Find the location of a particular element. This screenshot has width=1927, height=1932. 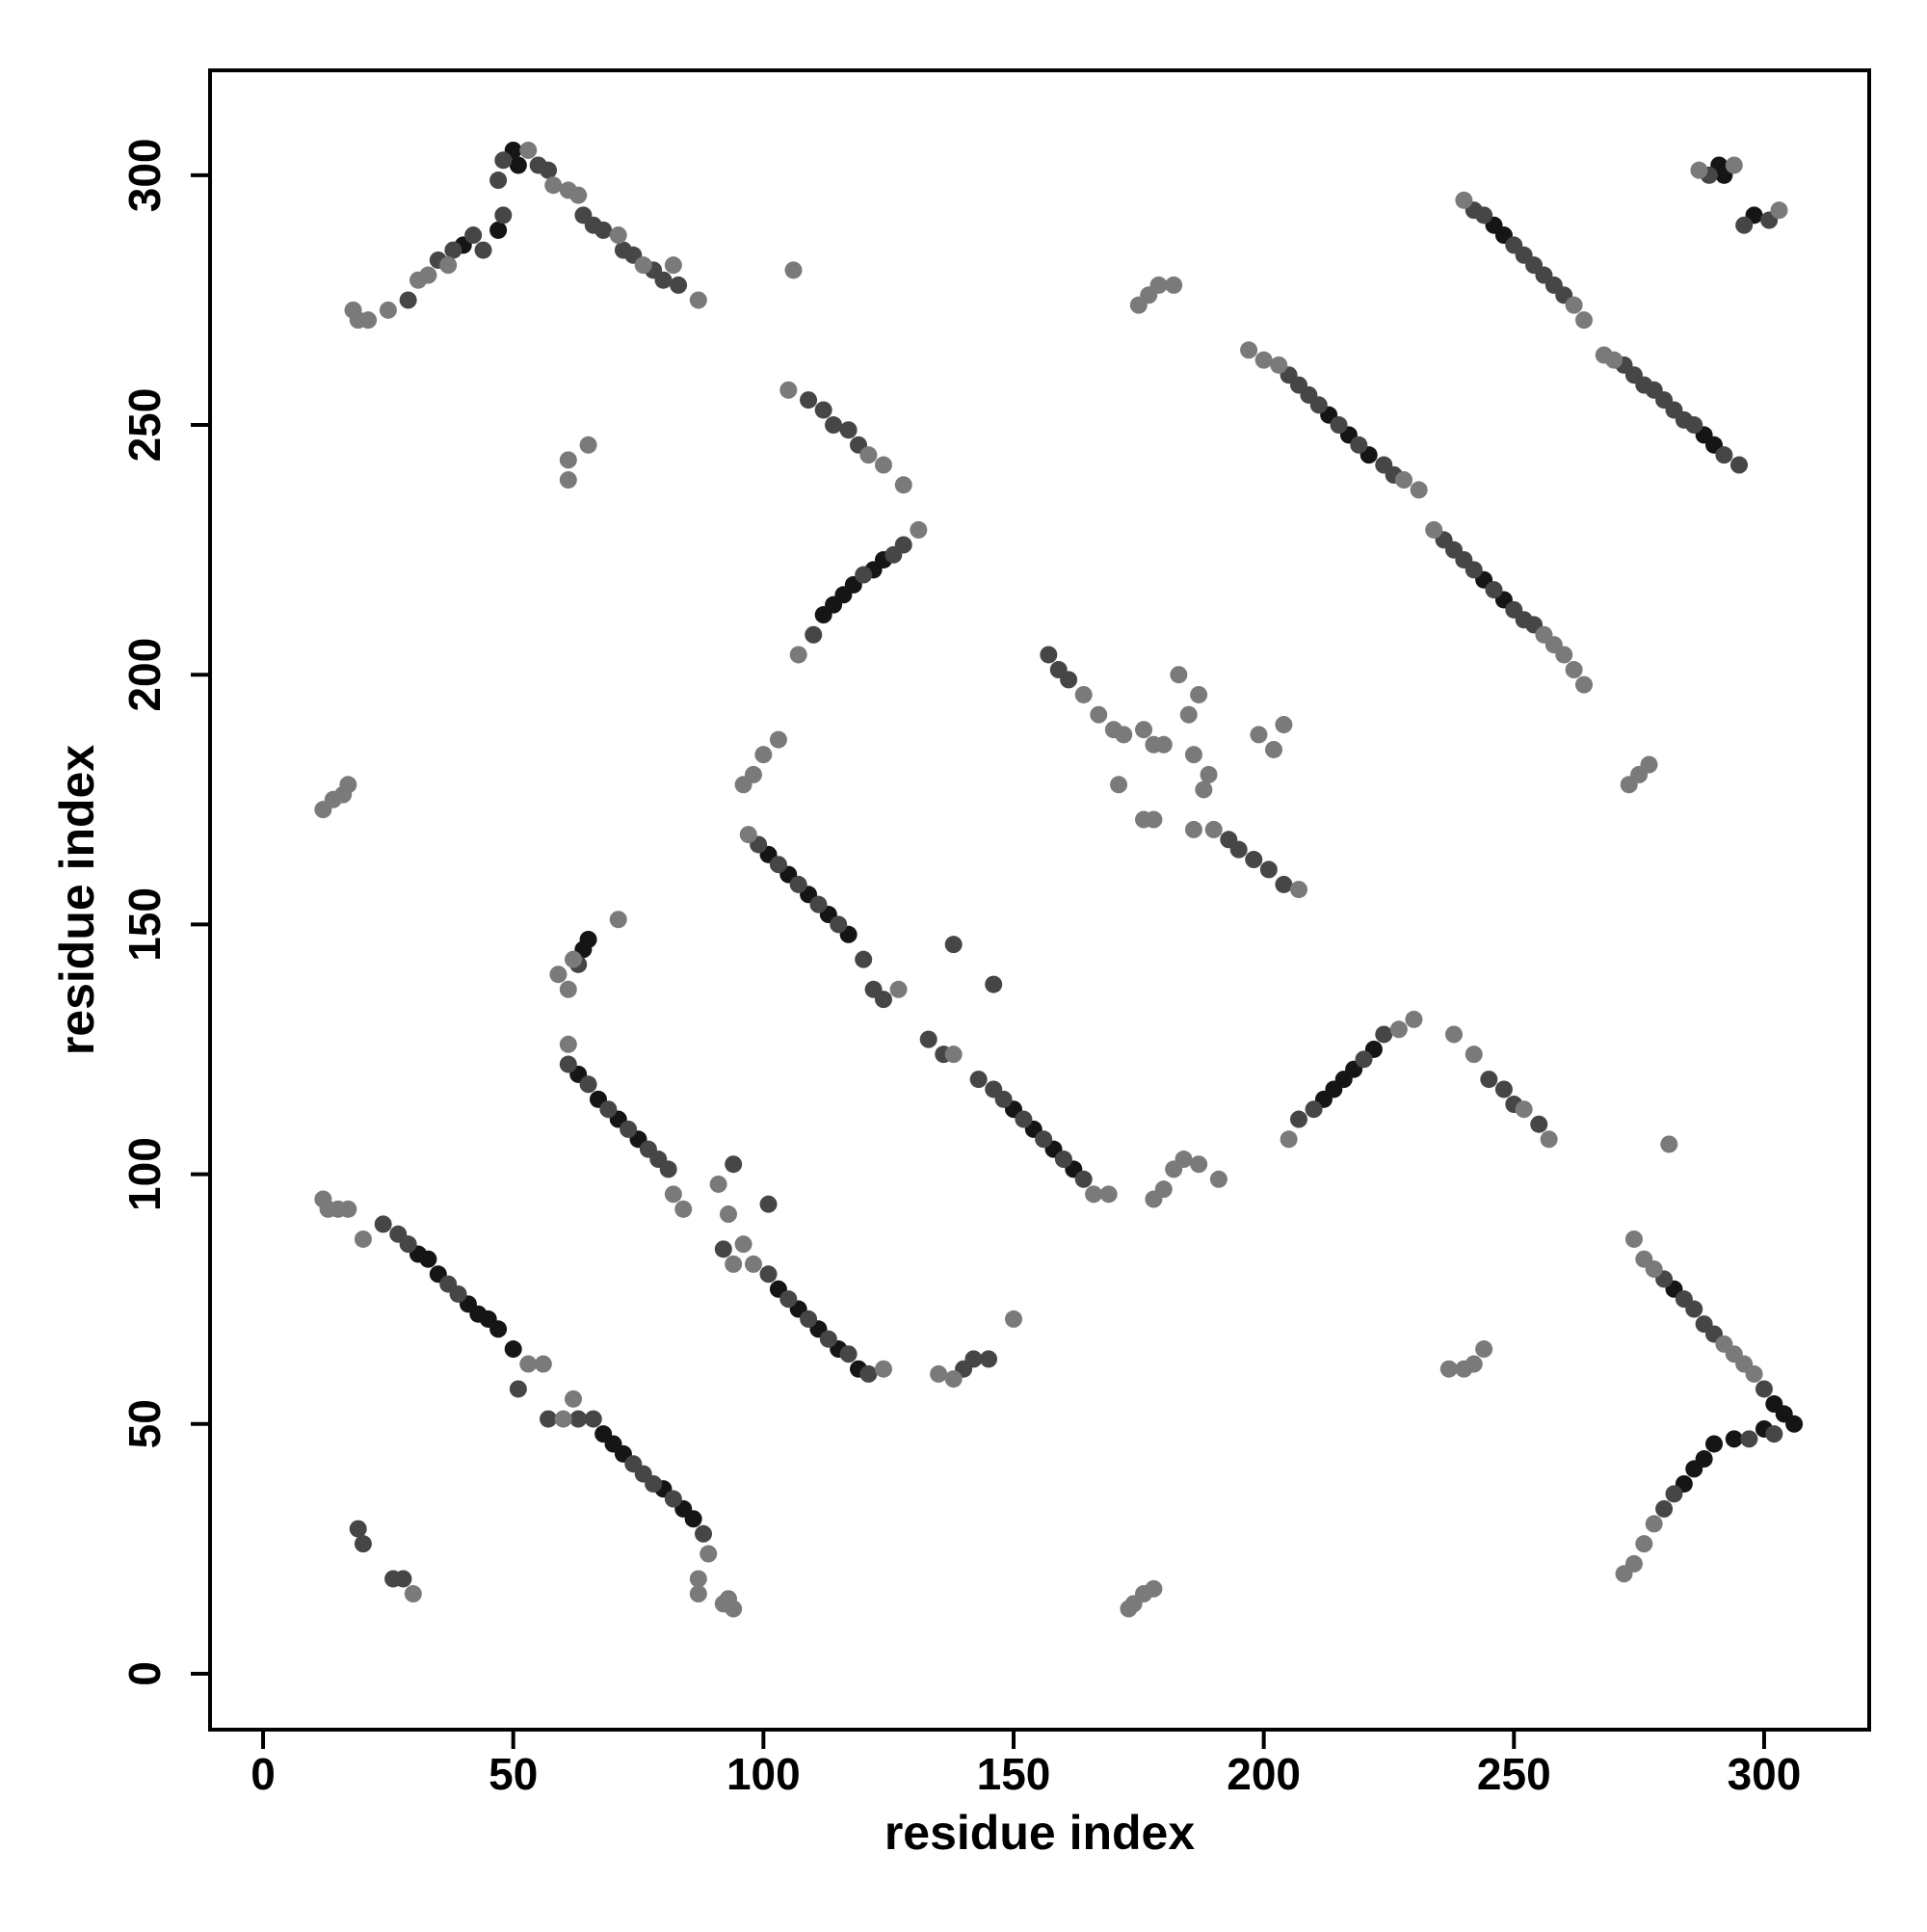

y-tick-label: 250 is located at coordinates (144, 425).